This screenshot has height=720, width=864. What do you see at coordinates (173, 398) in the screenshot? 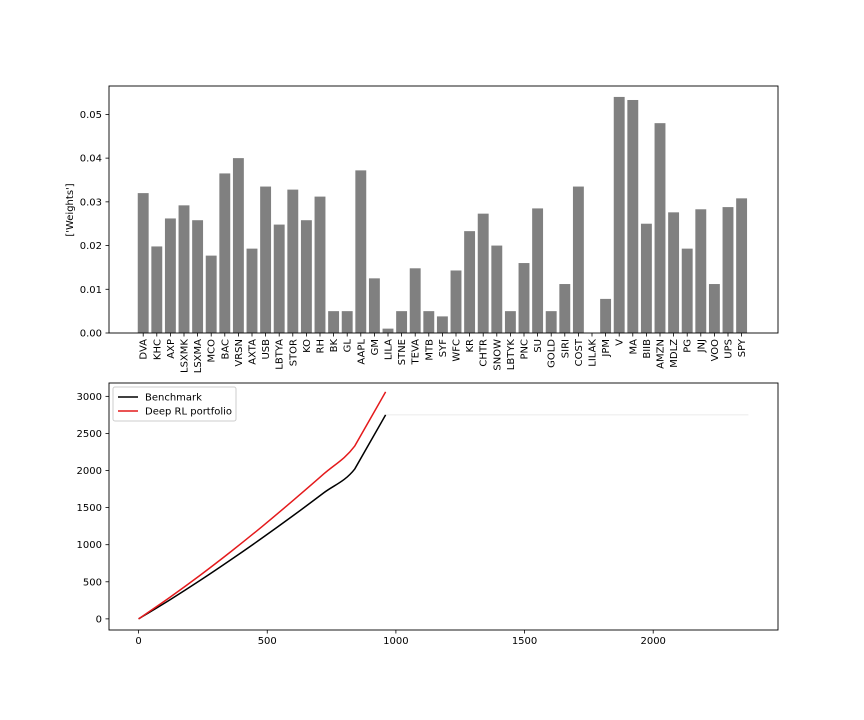
I see `legend-label-benchmark: Benchmark` at bounding box center [173, 398].